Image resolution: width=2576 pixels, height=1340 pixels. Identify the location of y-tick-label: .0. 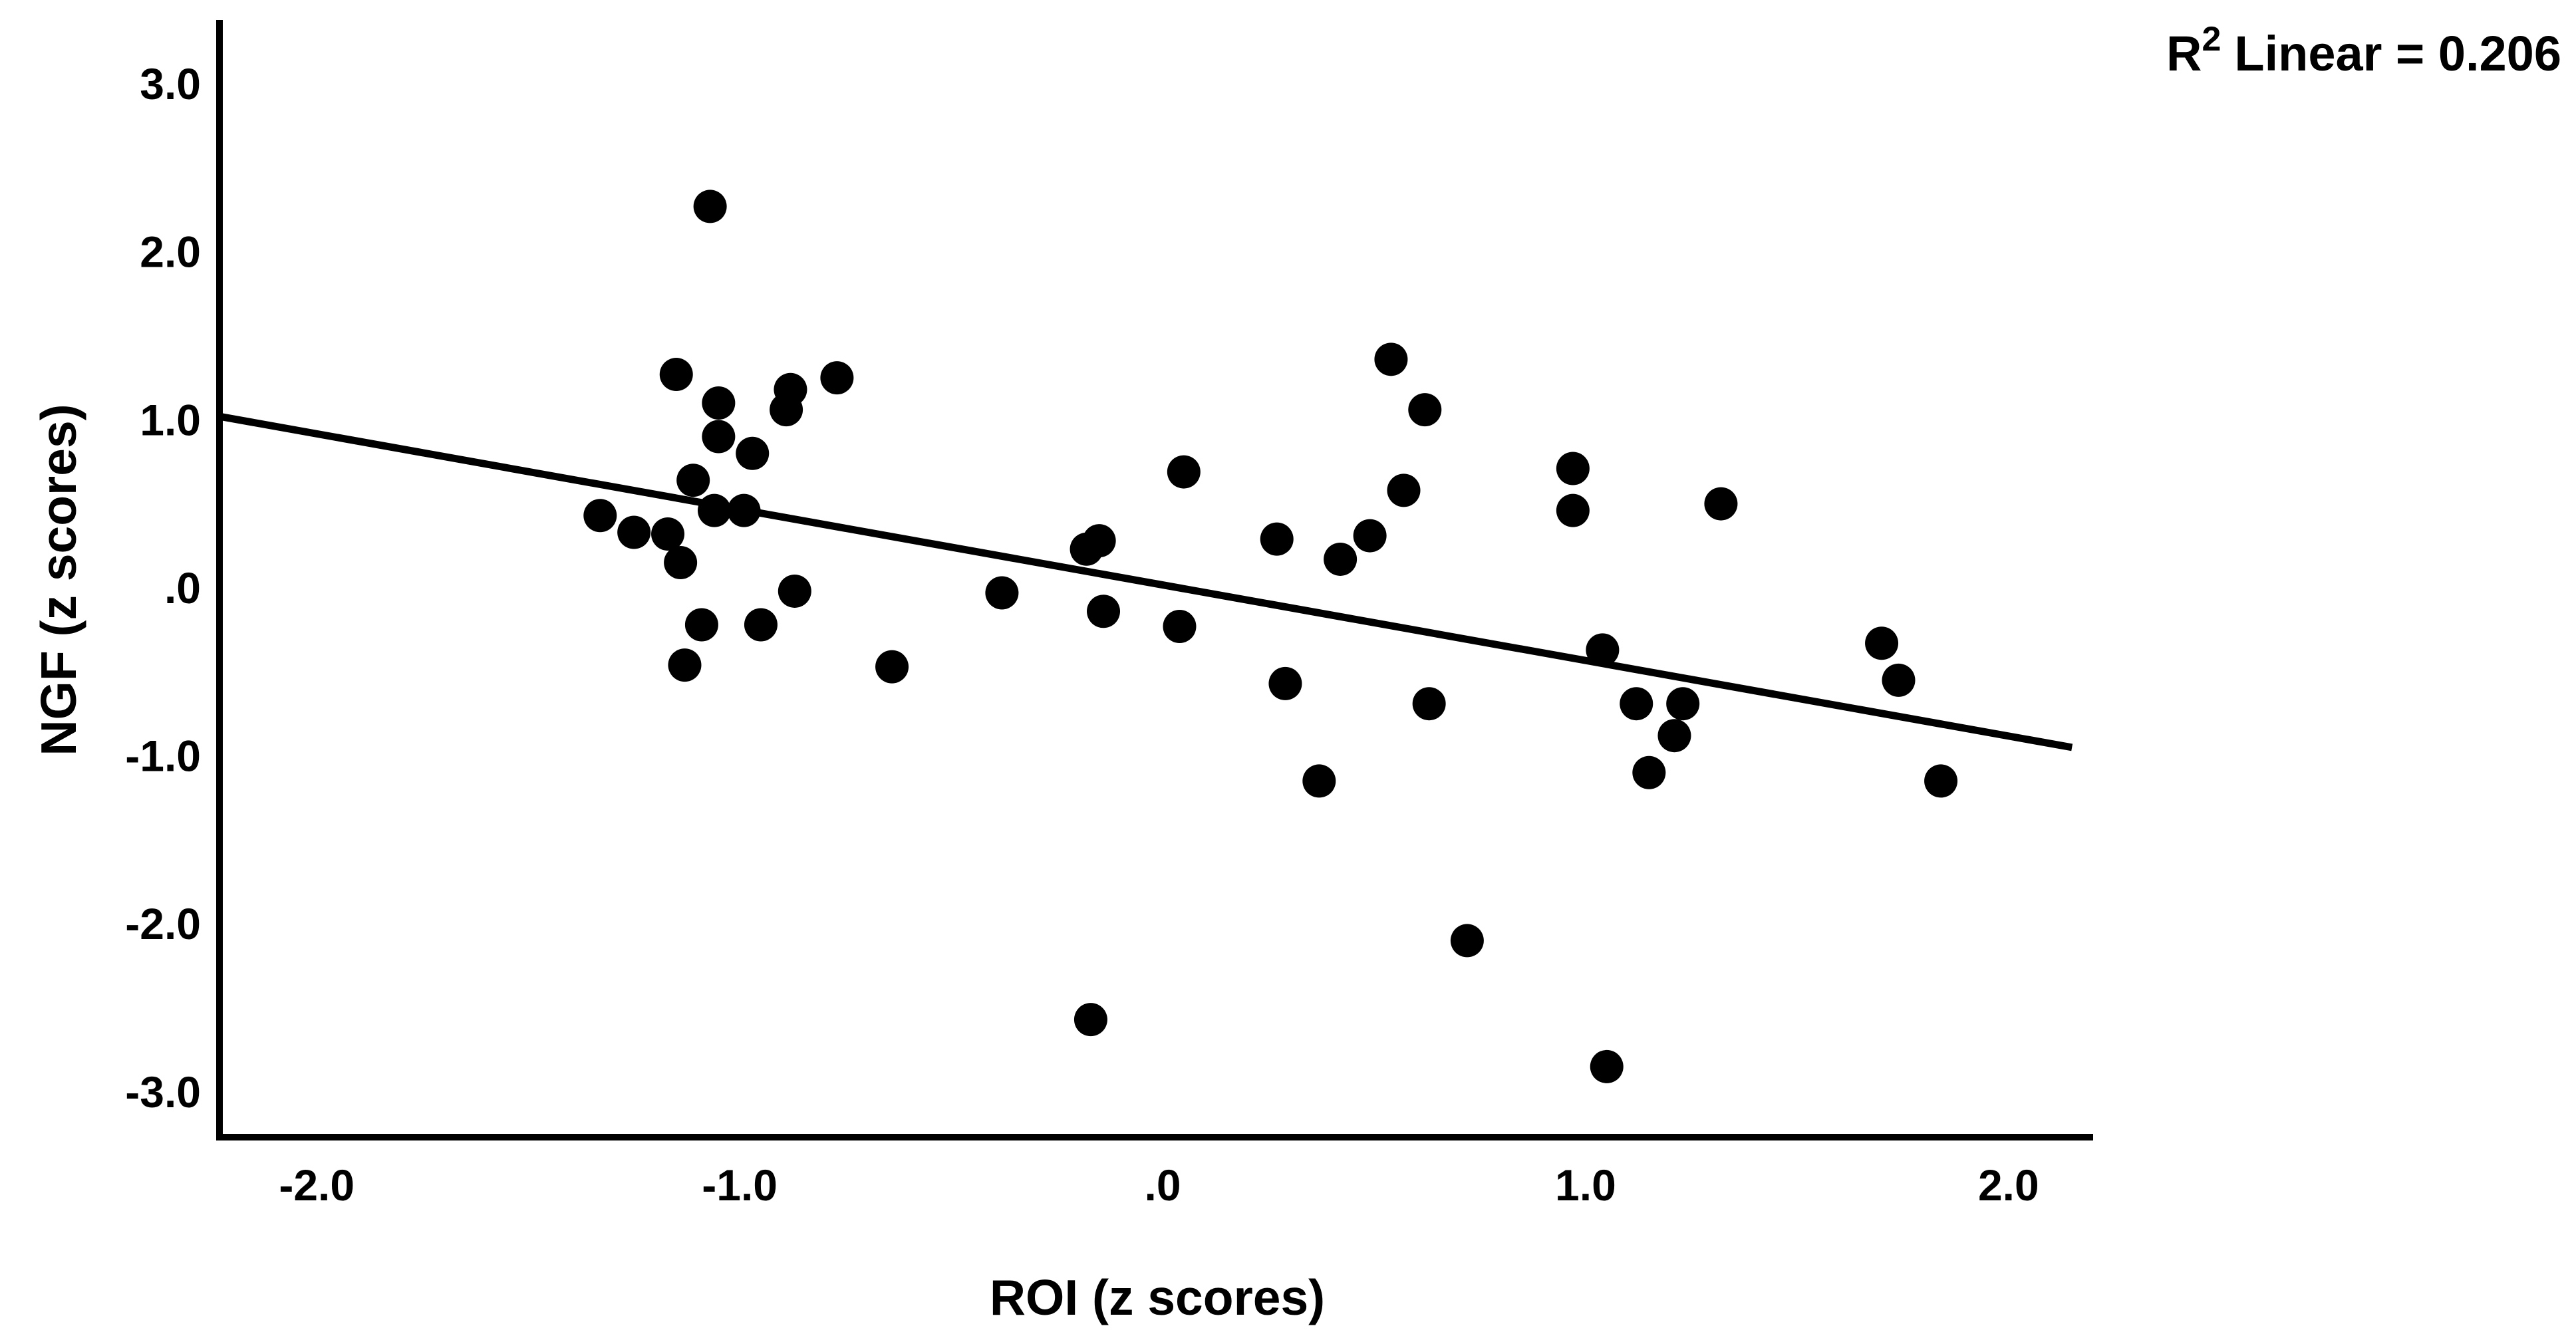
(182, 587).